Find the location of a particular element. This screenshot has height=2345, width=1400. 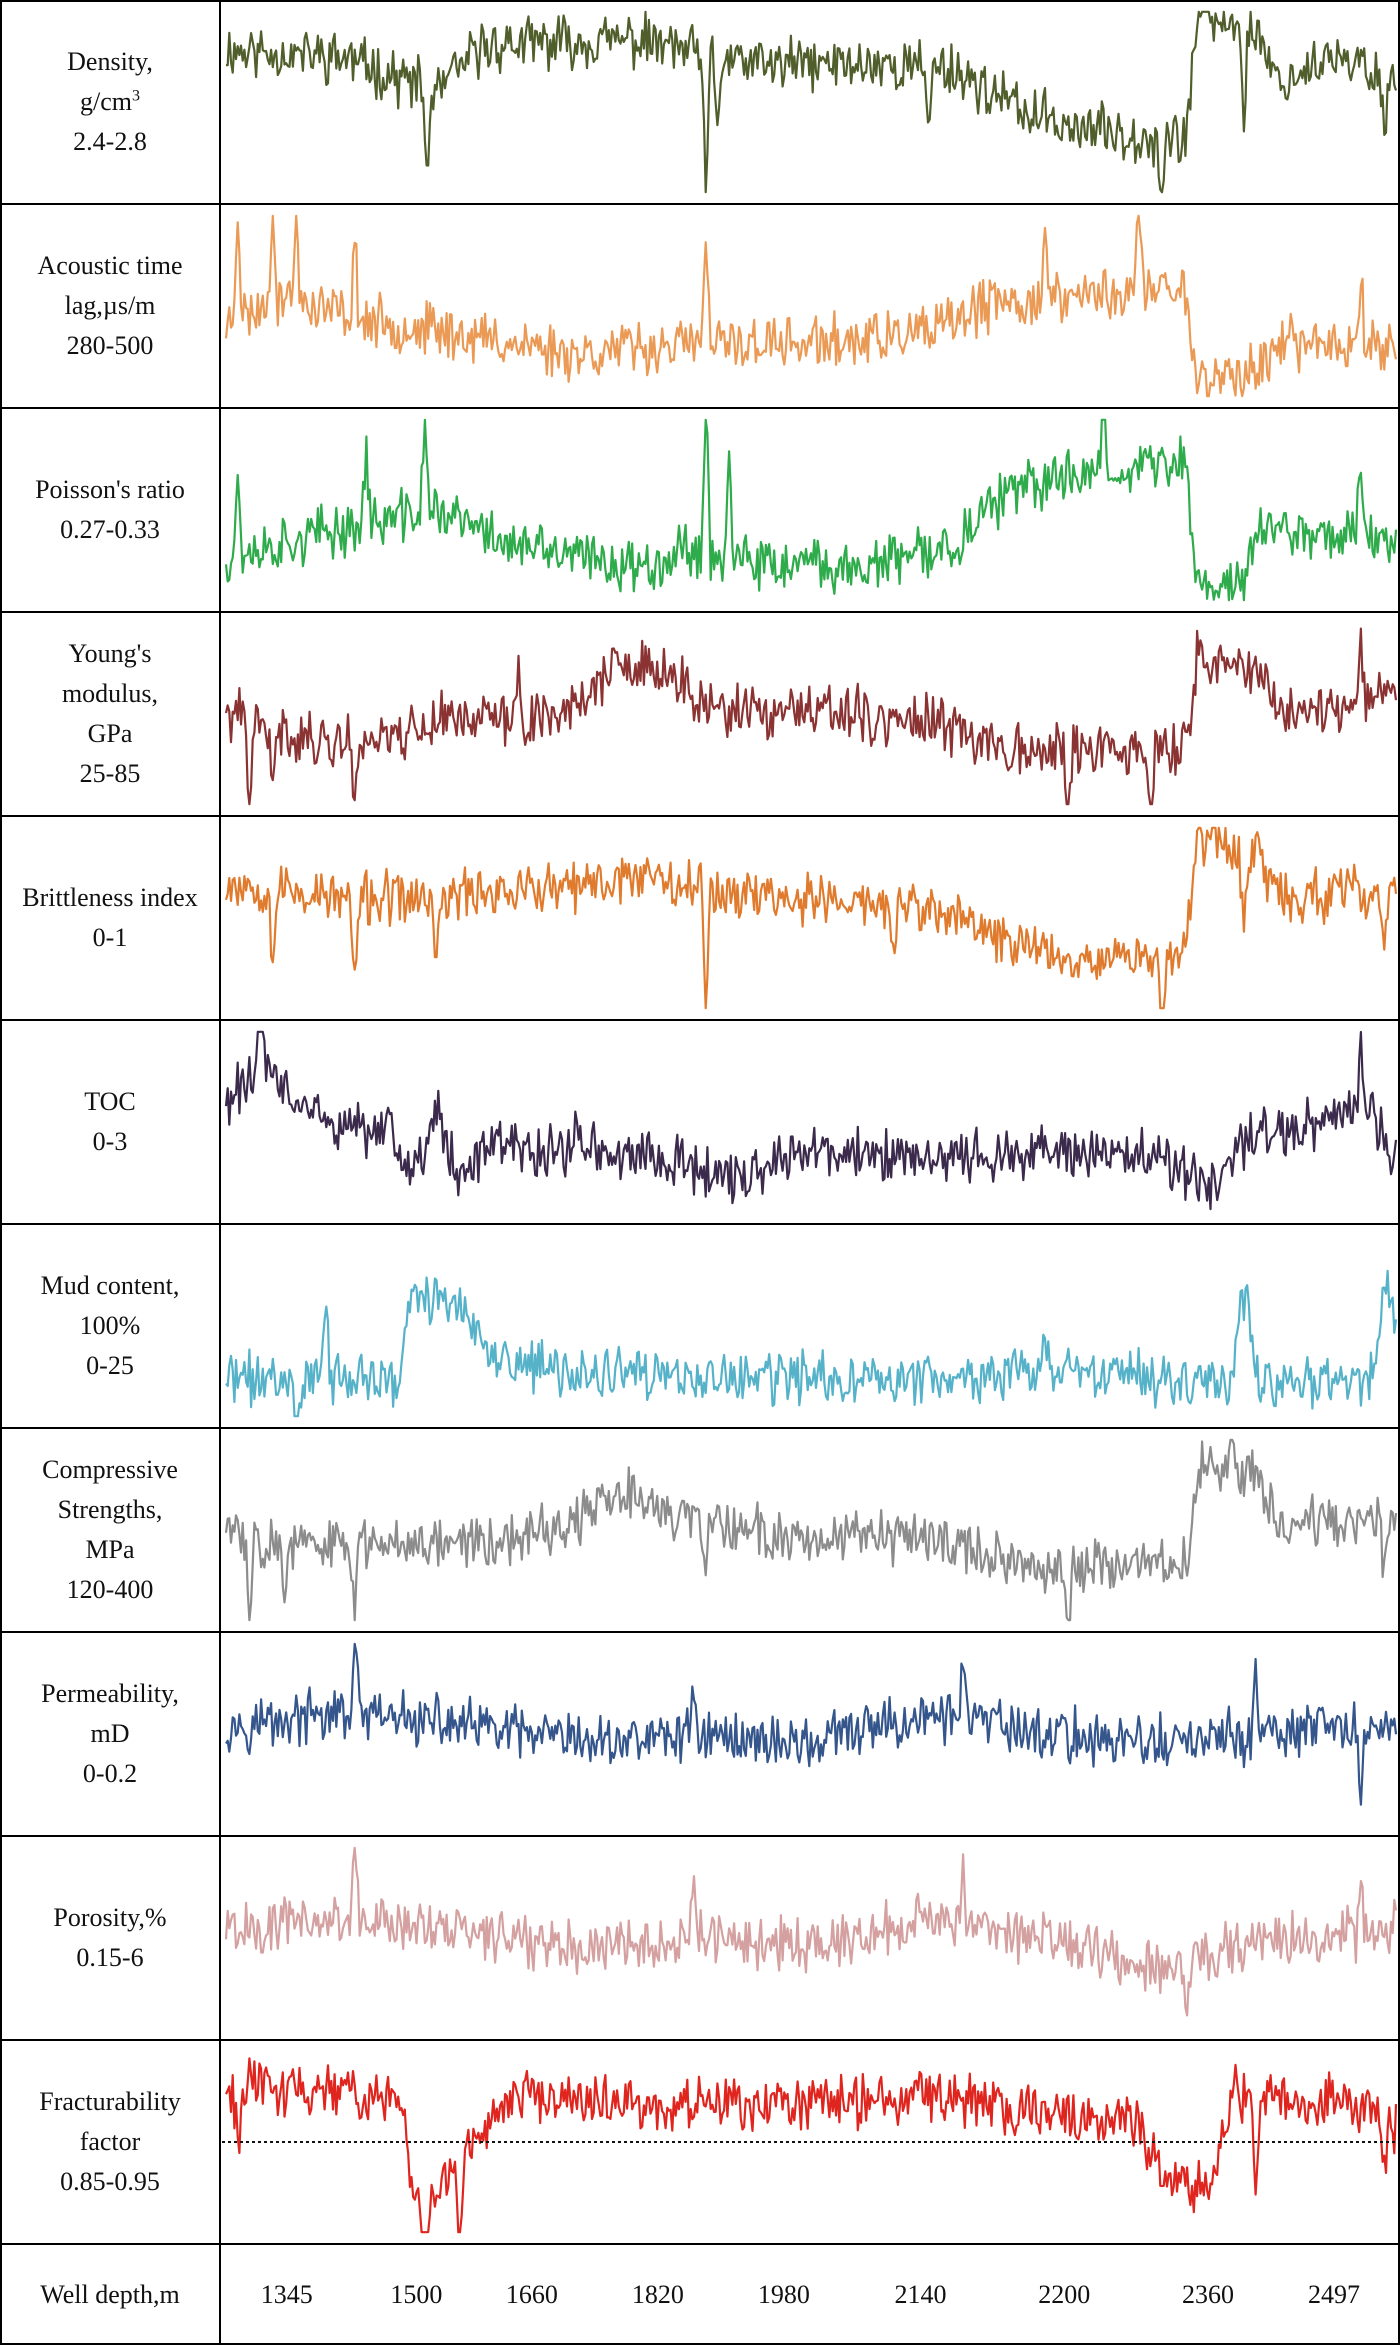

series-line-young is located at coordinates (811, 716).